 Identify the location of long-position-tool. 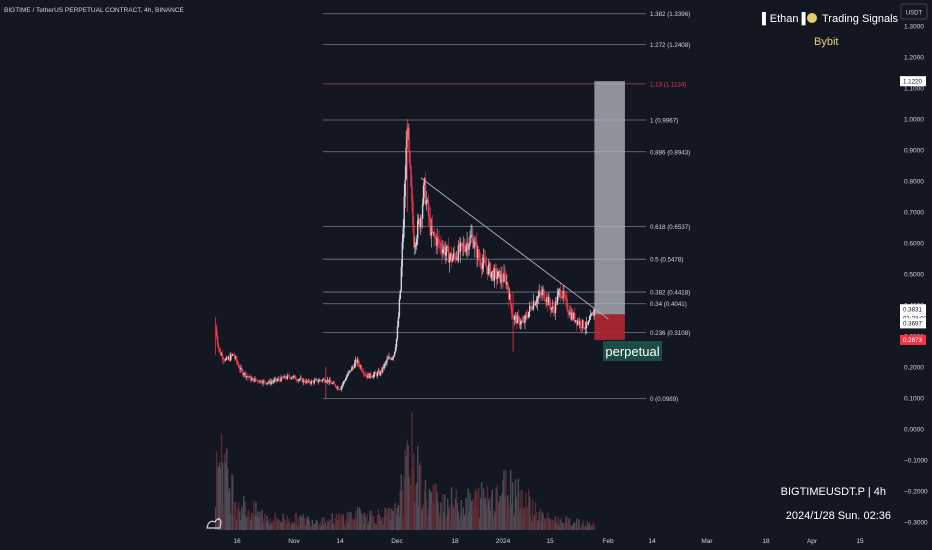
(609, 210).